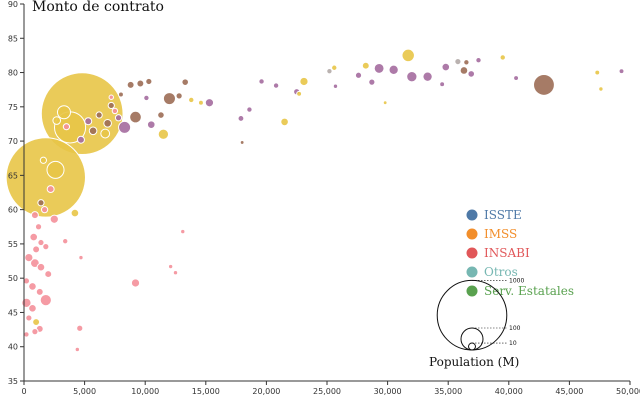 Image resolution: width=640 pixels, height=400 pixels. I want to click on color-legend: ISSTE IMSS INSABI Otros Serv. Estatales, so click(520, 253).